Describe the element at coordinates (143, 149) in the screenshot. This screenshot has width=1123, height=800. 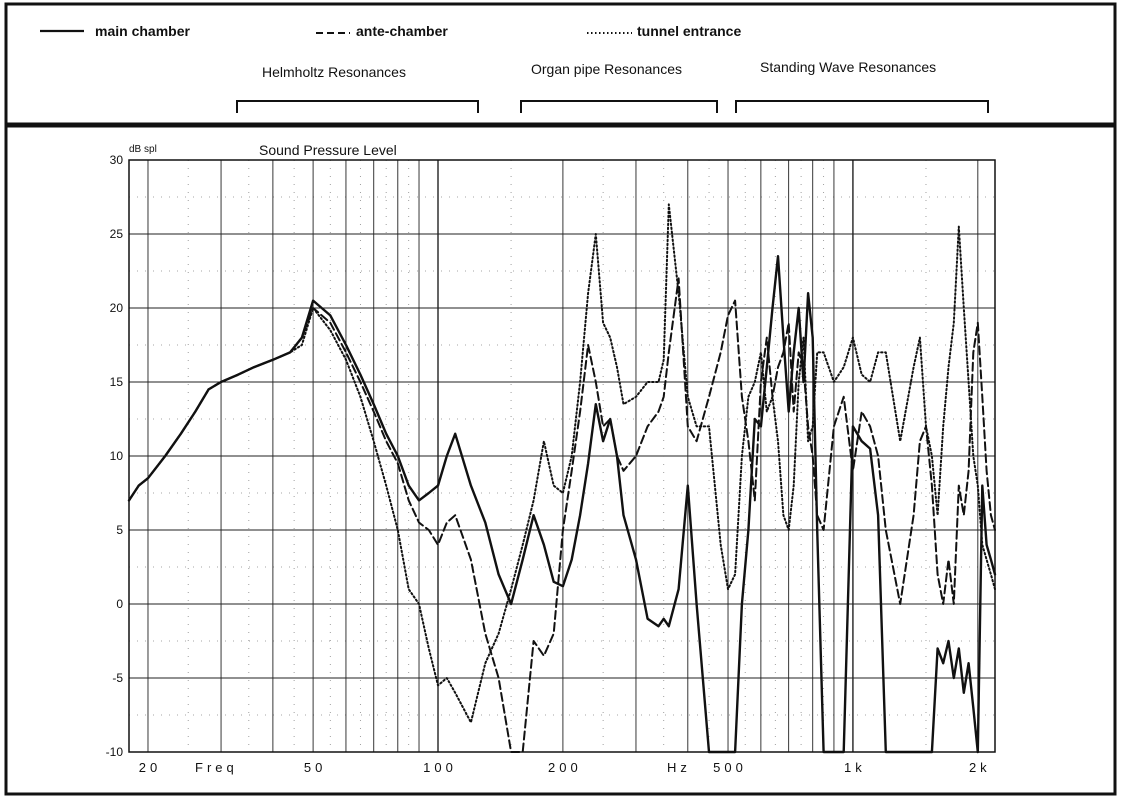
I see `y-axis-unit: dB spl` at that location.